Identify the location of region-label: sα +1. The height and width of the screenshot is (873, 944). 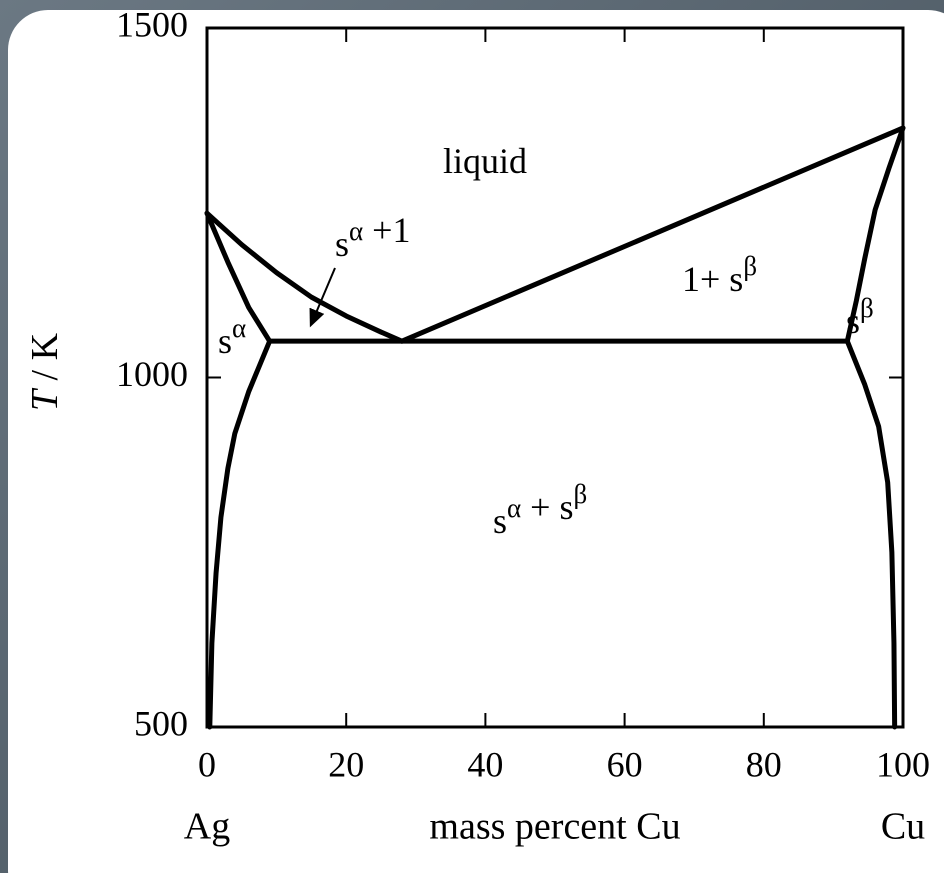
(372, 237).